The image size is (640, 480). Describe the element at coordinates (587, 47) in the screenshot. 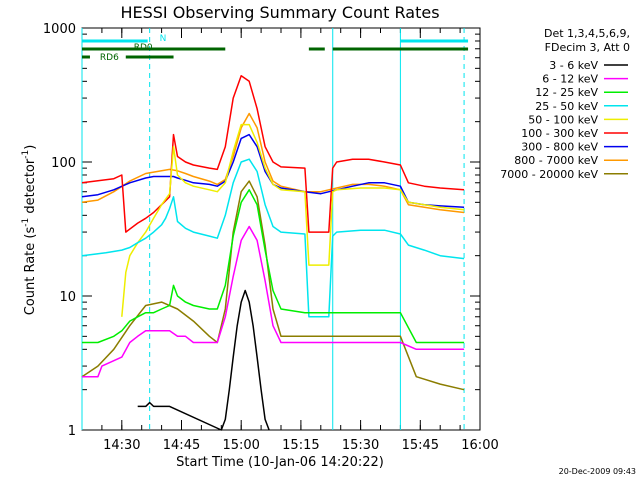

I see `legend-header-line-2: FDecim 3, Att 0` at that location.